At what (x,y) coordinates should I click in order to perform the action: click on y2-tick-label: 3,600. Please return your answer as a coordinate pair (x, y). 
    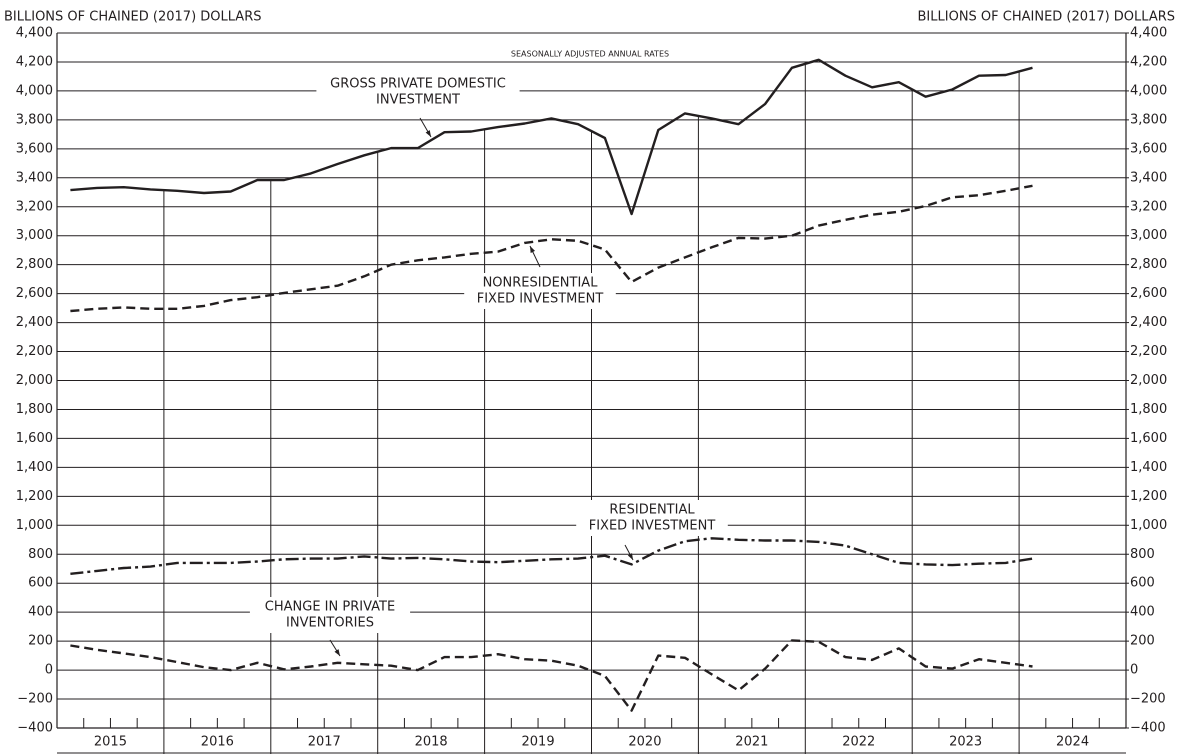
    Looking at the image, I should click on (1148, 148).